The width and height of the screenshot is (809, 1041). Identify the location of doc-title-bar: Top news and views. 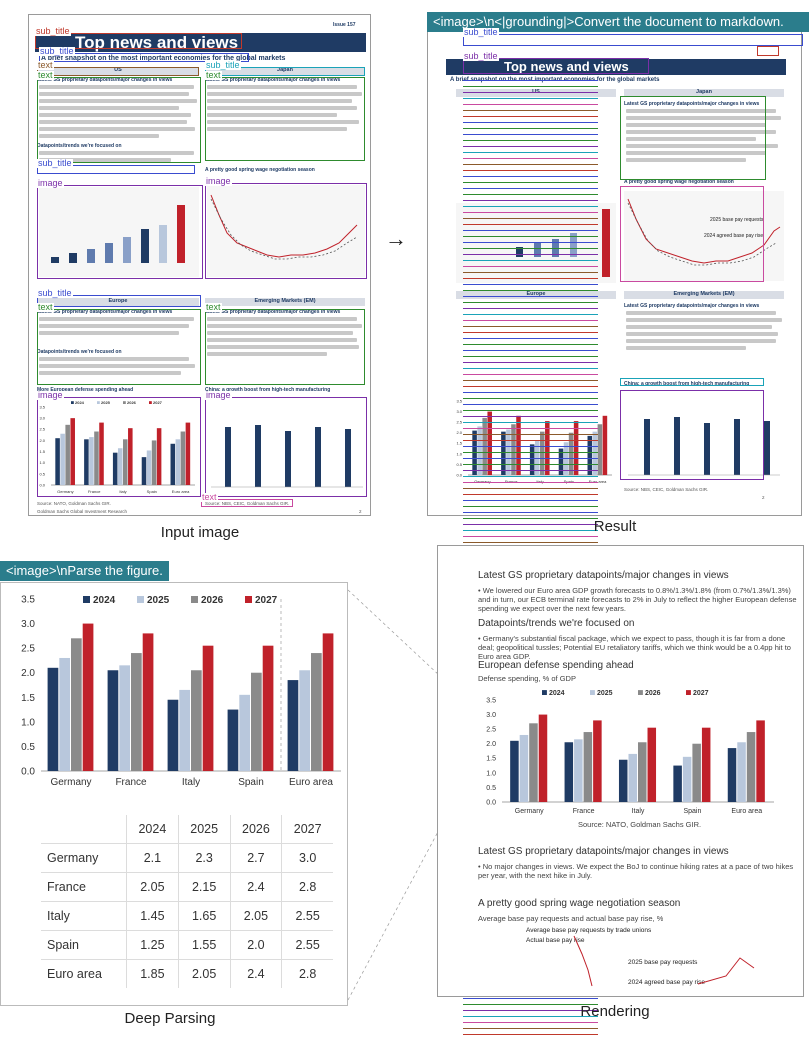
(200, 42).